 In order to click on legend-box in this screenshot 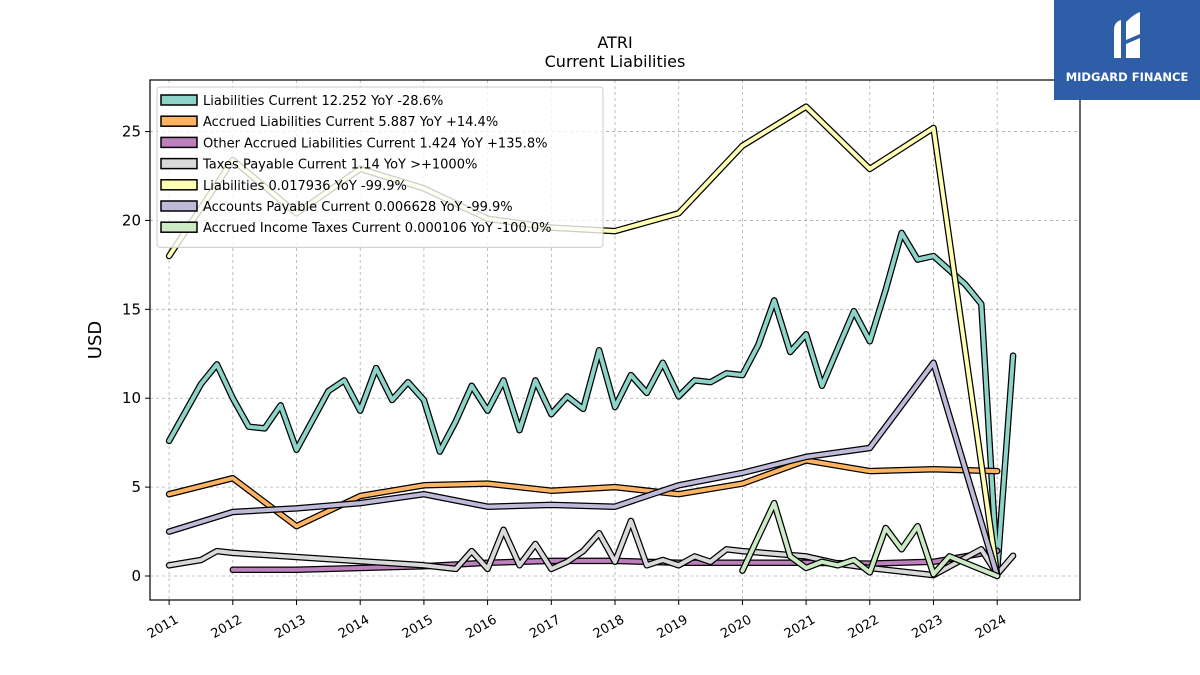, I will do `click(380, 167)`.